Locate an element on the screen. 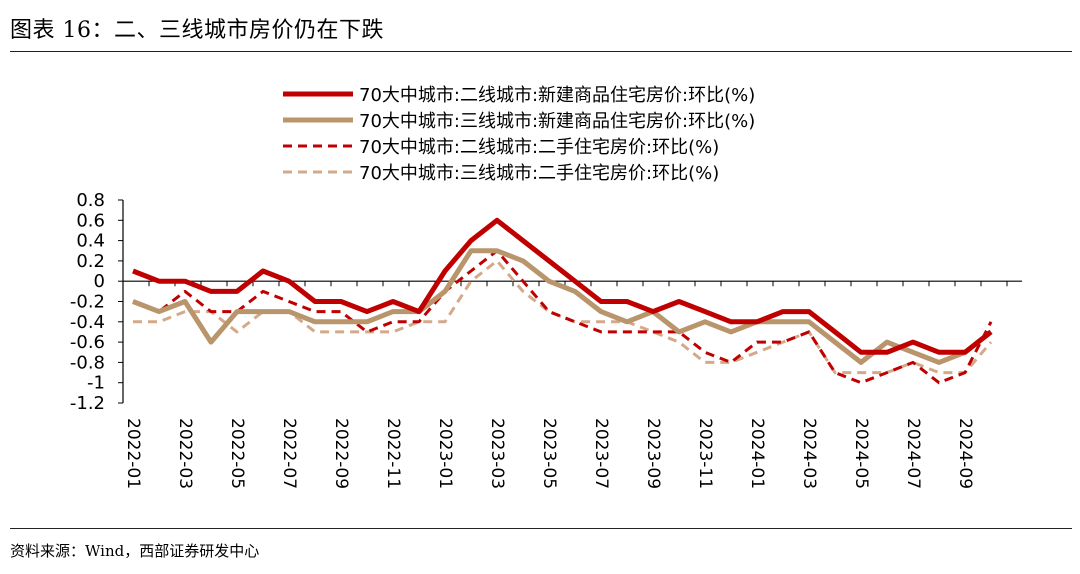  y-tick-label: -1 is located at coordinates (96, 383).